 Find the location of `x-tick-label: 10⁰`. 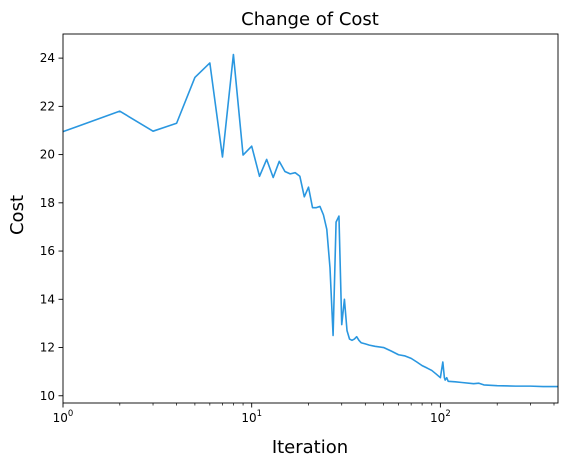

x-tick-label: 10⁰ is located at coordinates (63, 417).